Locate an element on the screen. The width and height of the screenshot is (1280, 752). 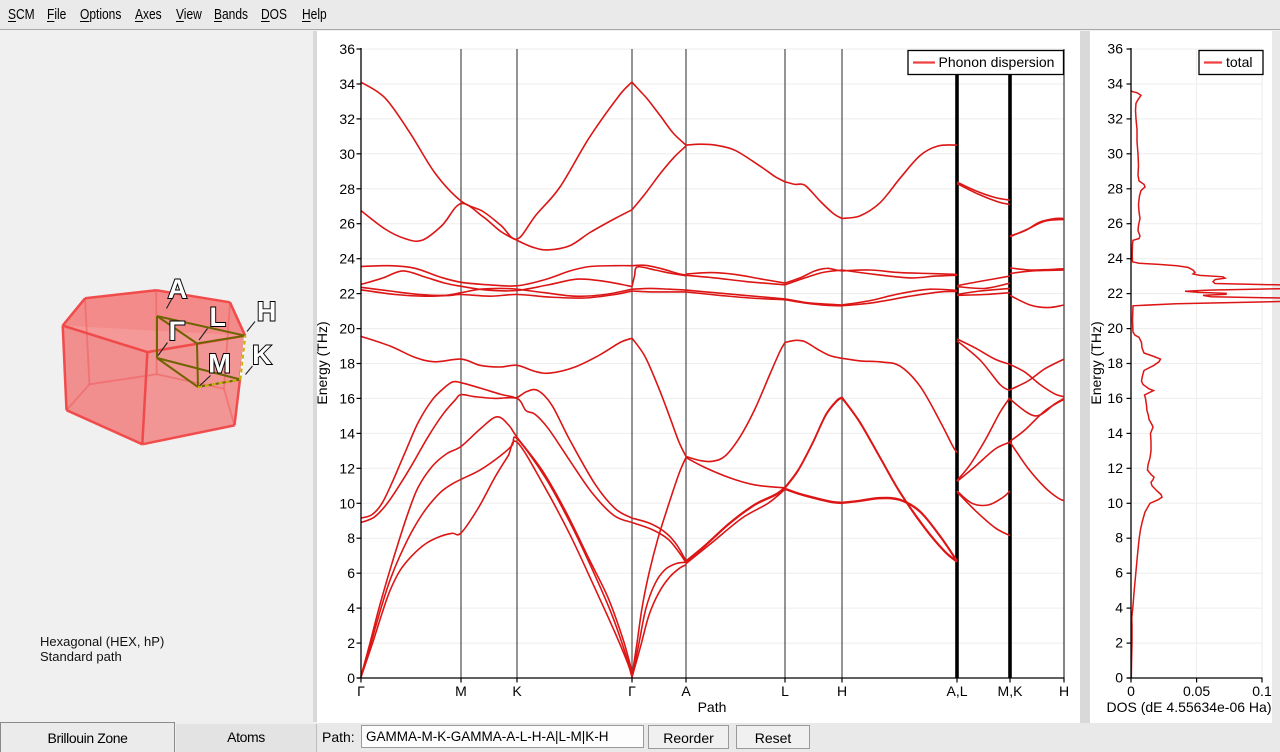
svg-text: 0.1 is located at coordinates (1262, 691).